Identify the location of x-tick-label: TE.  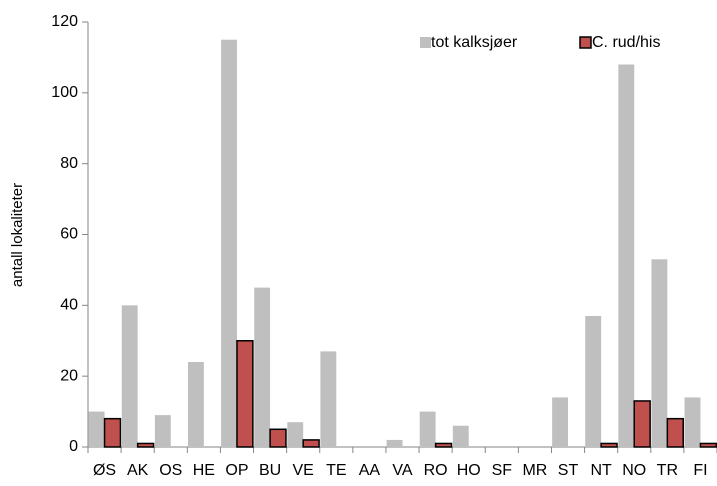
(336, 470).